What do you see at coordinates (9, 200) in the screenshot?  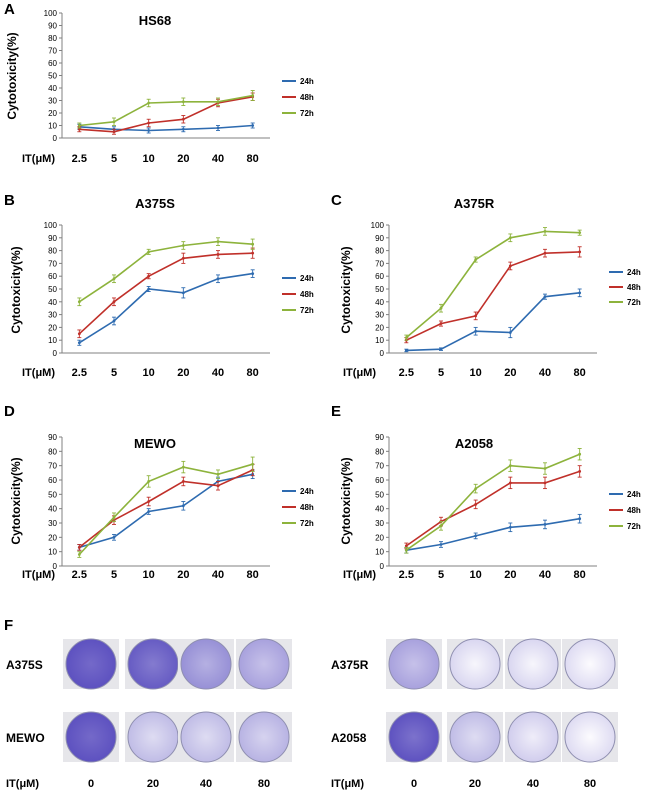 I see `panel-letter: B` at bounding box center [9, 200].